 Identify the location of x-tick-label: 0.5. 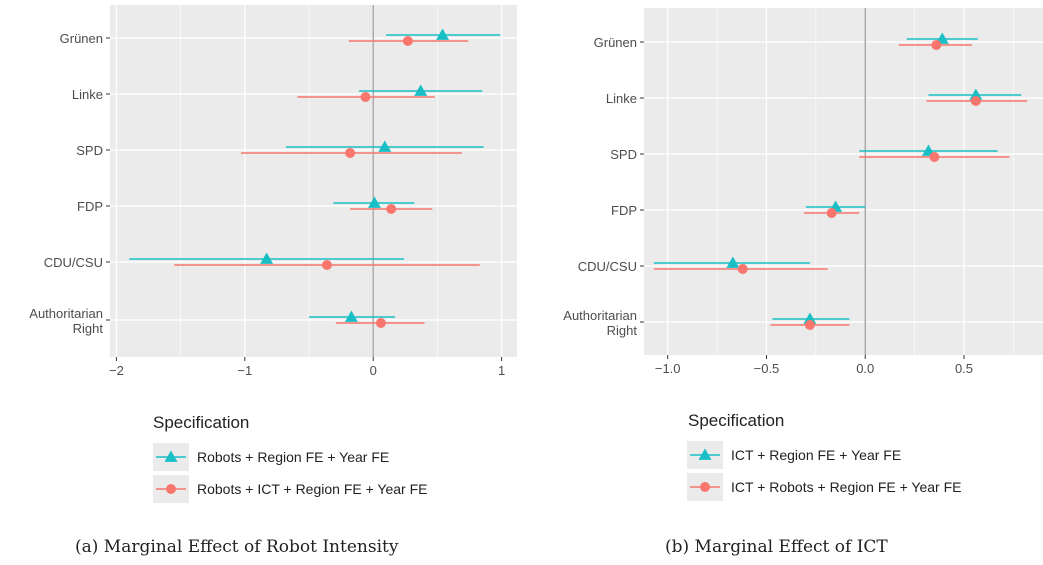
(964, 368).